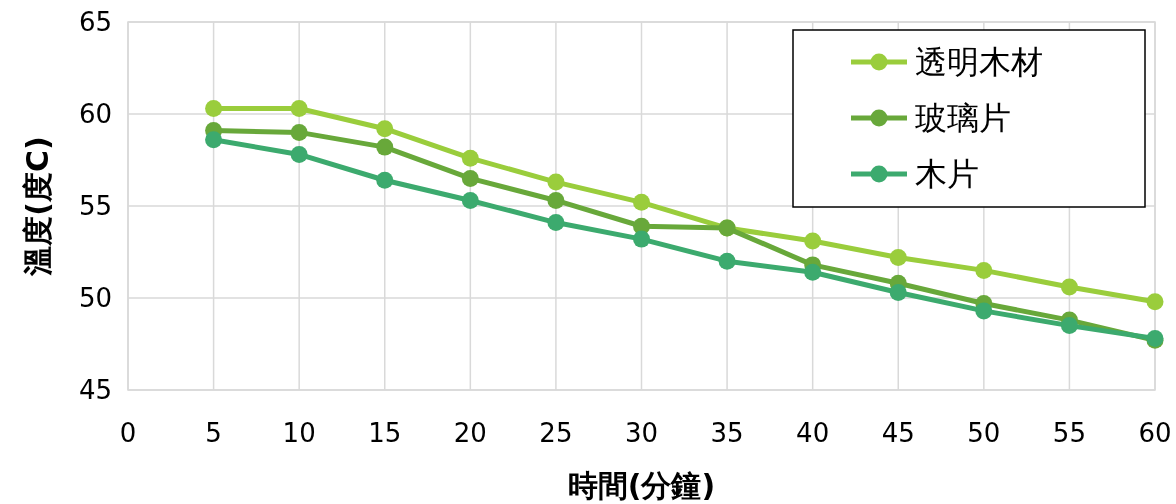  I want to click on y-tick-label: 60, so click(95, 114).